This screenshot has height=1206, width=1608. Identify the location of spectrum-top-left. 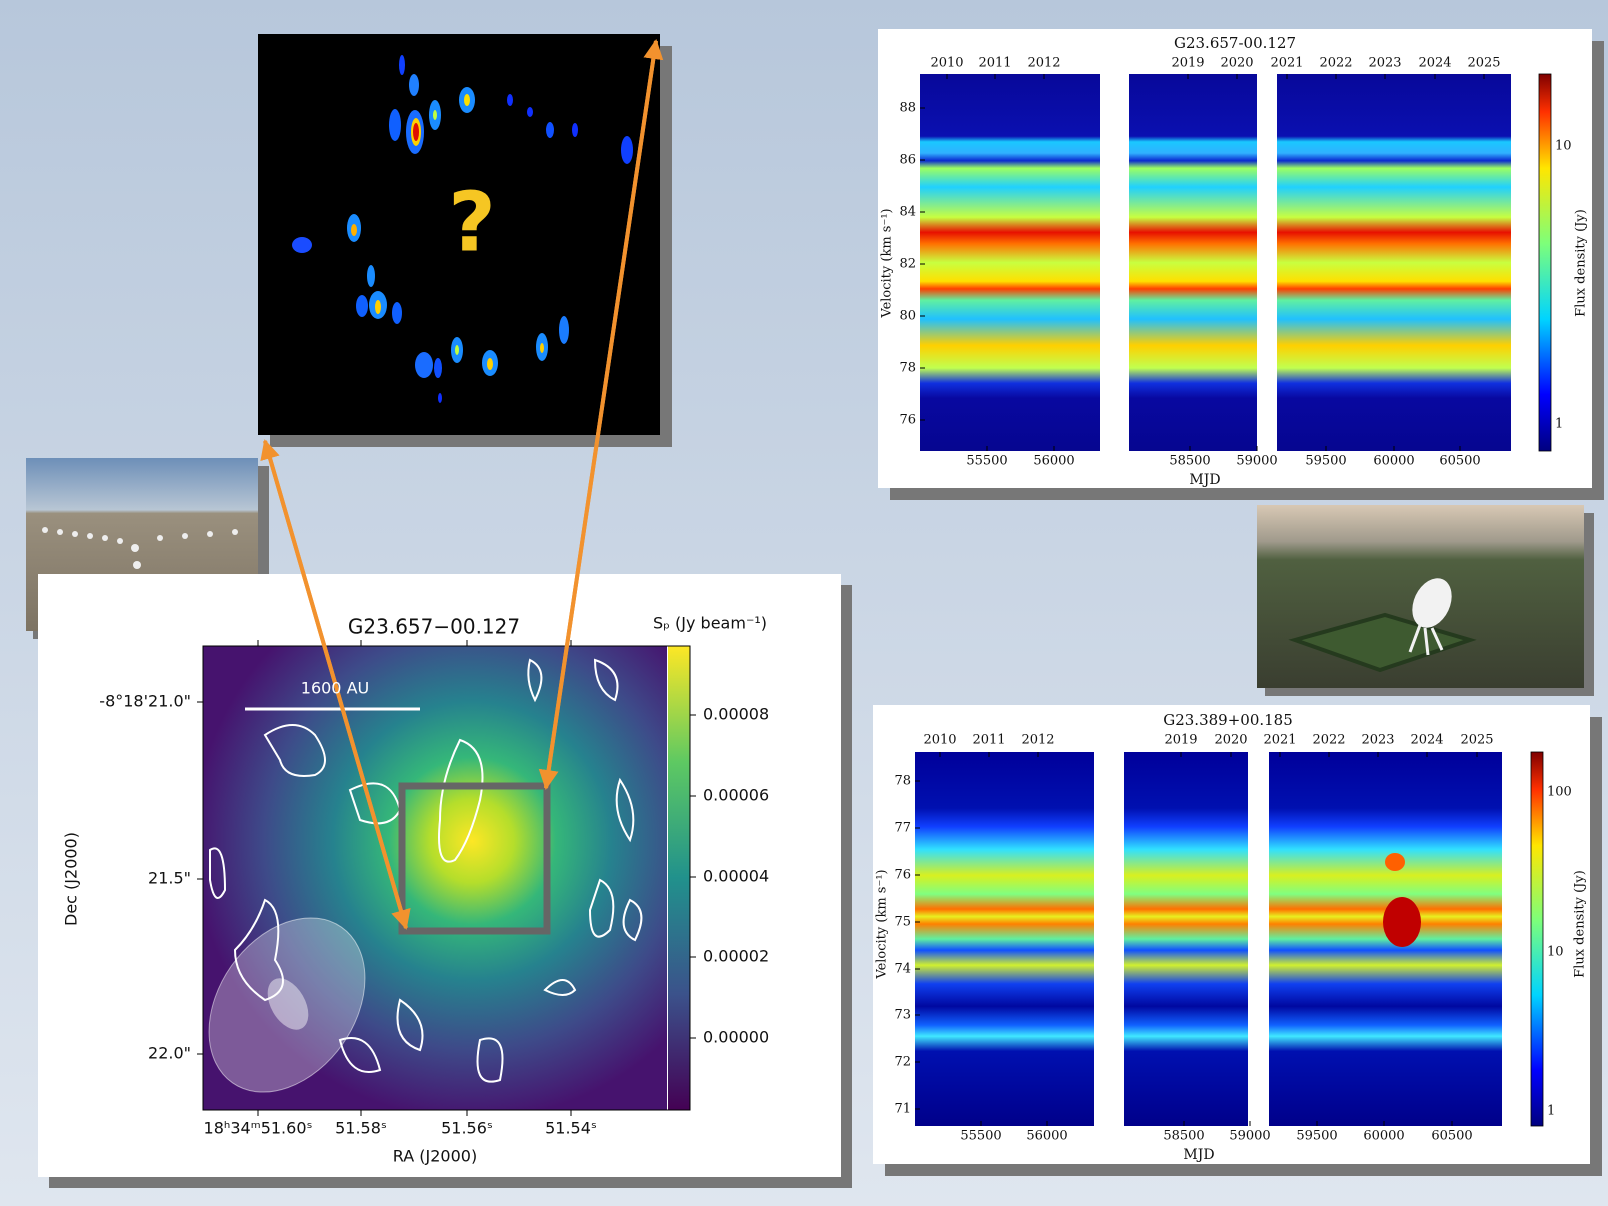
(1010, 262).